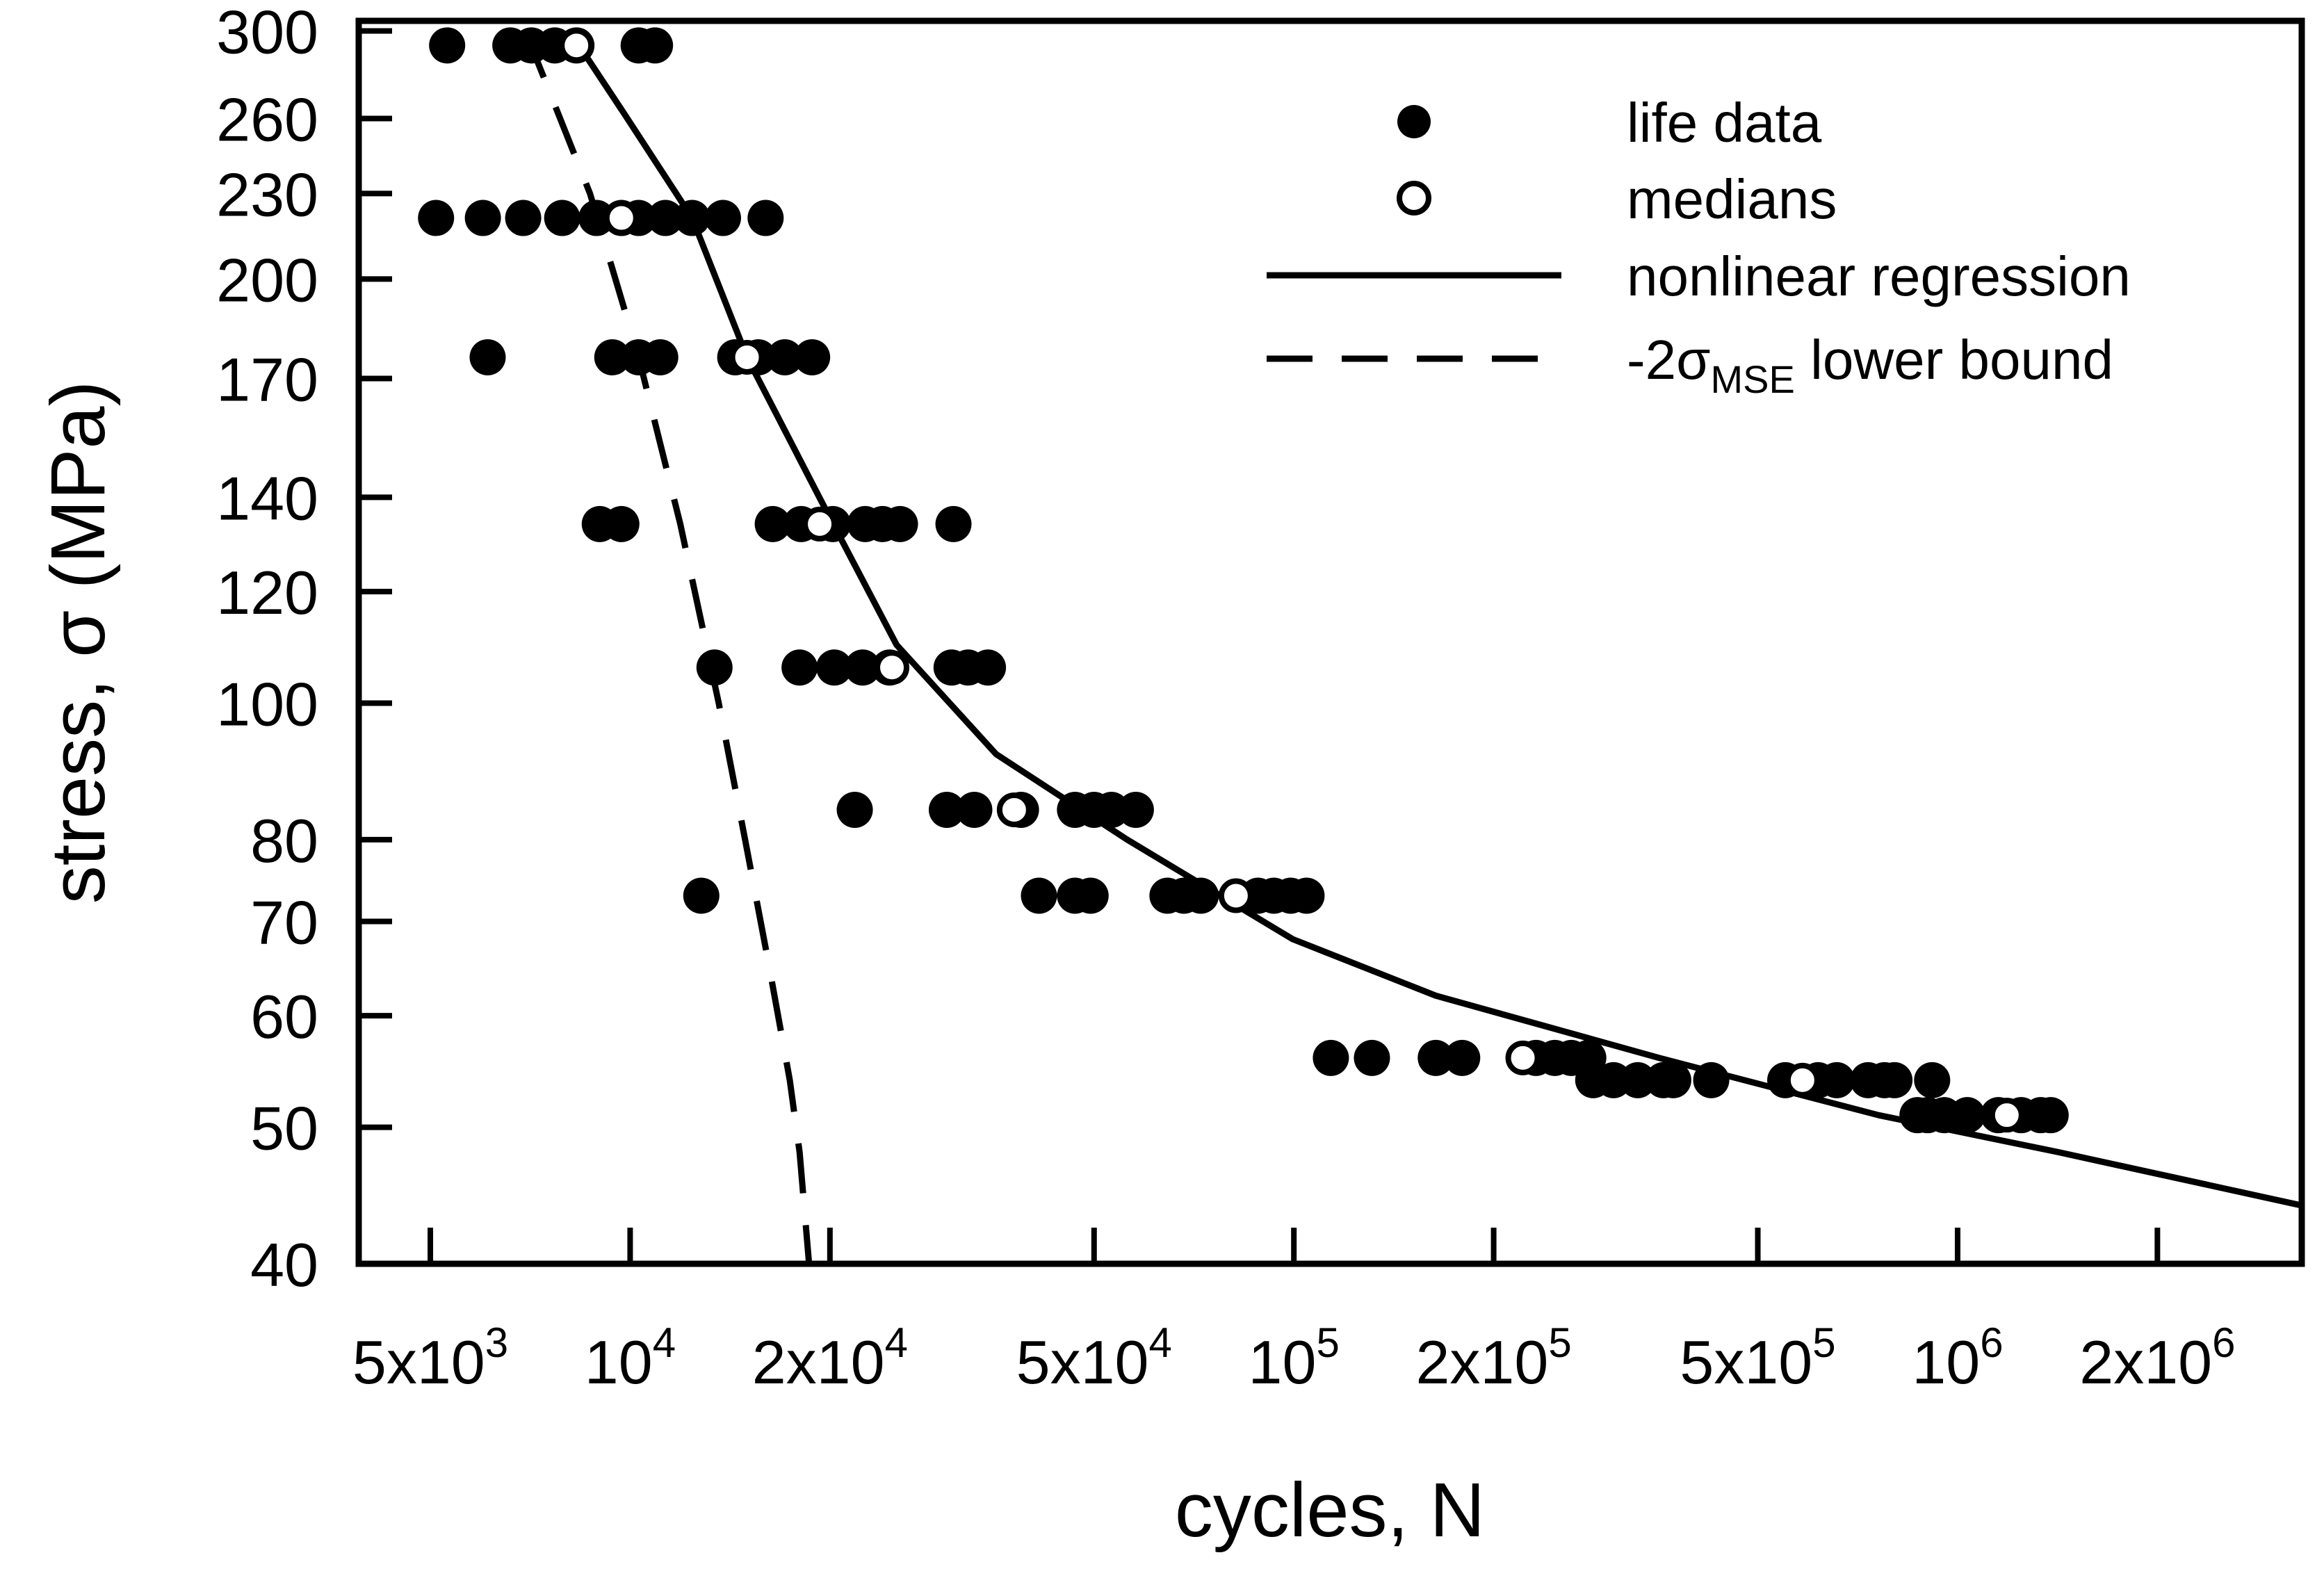  Describe the element at coordinates (284, 922) in the screenshot. I see `y-tick-label: 70` at that location.